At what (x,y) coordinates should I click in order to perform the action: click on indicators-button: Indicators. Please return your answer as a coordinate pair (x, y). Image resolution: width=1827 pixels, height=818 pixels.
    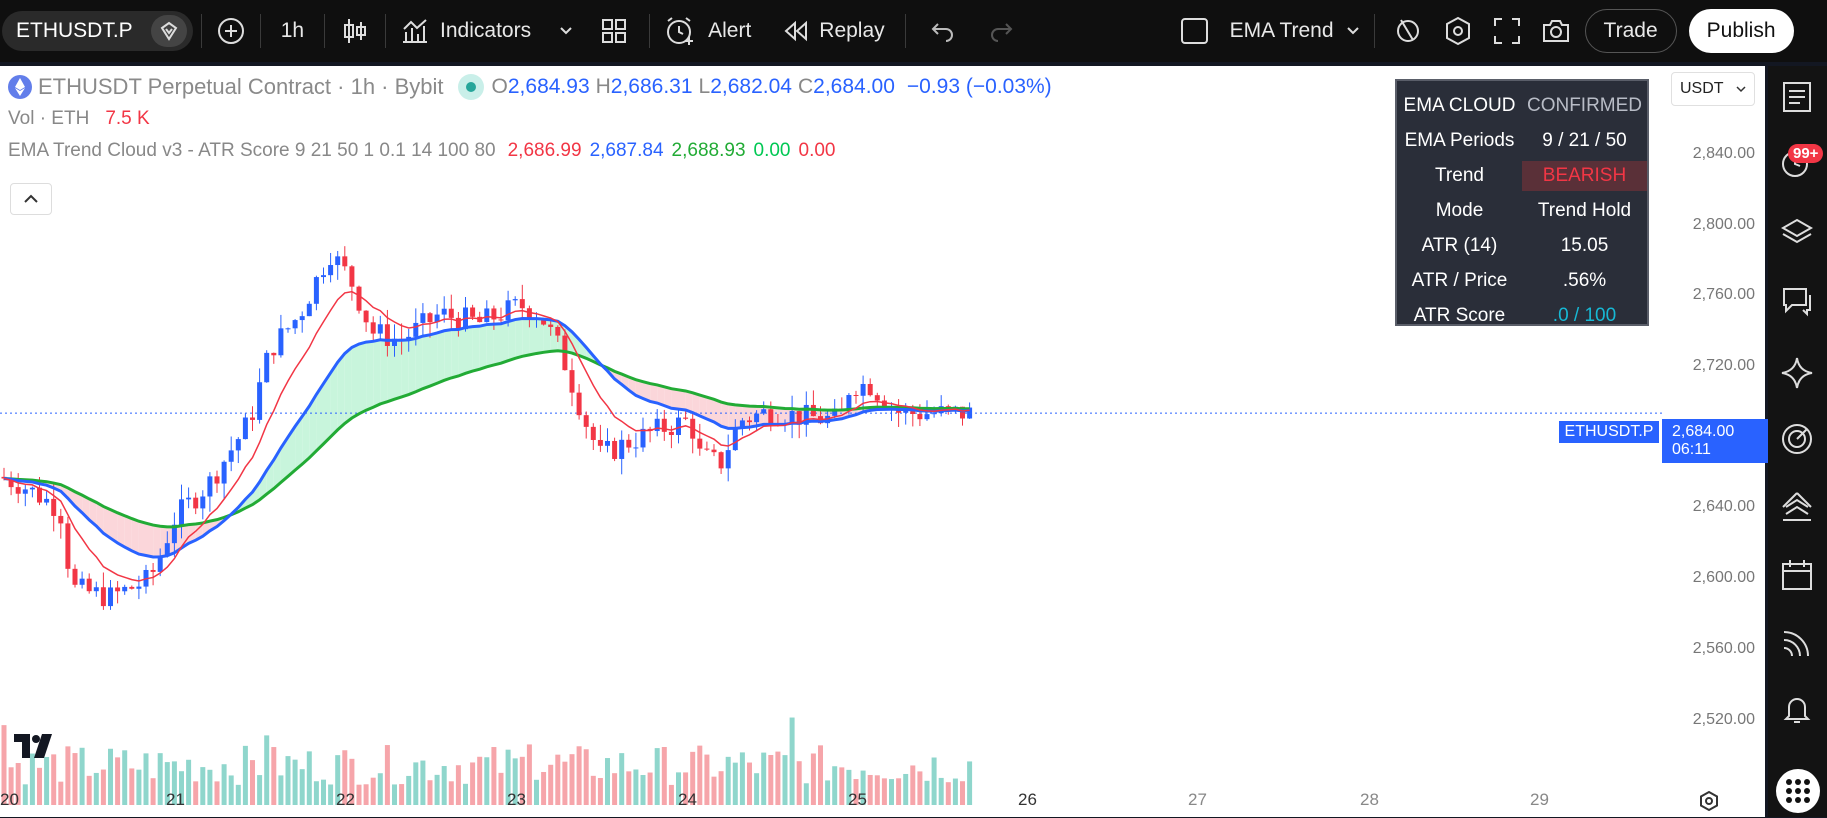
    Looking at the image, I should click on (486, 31).